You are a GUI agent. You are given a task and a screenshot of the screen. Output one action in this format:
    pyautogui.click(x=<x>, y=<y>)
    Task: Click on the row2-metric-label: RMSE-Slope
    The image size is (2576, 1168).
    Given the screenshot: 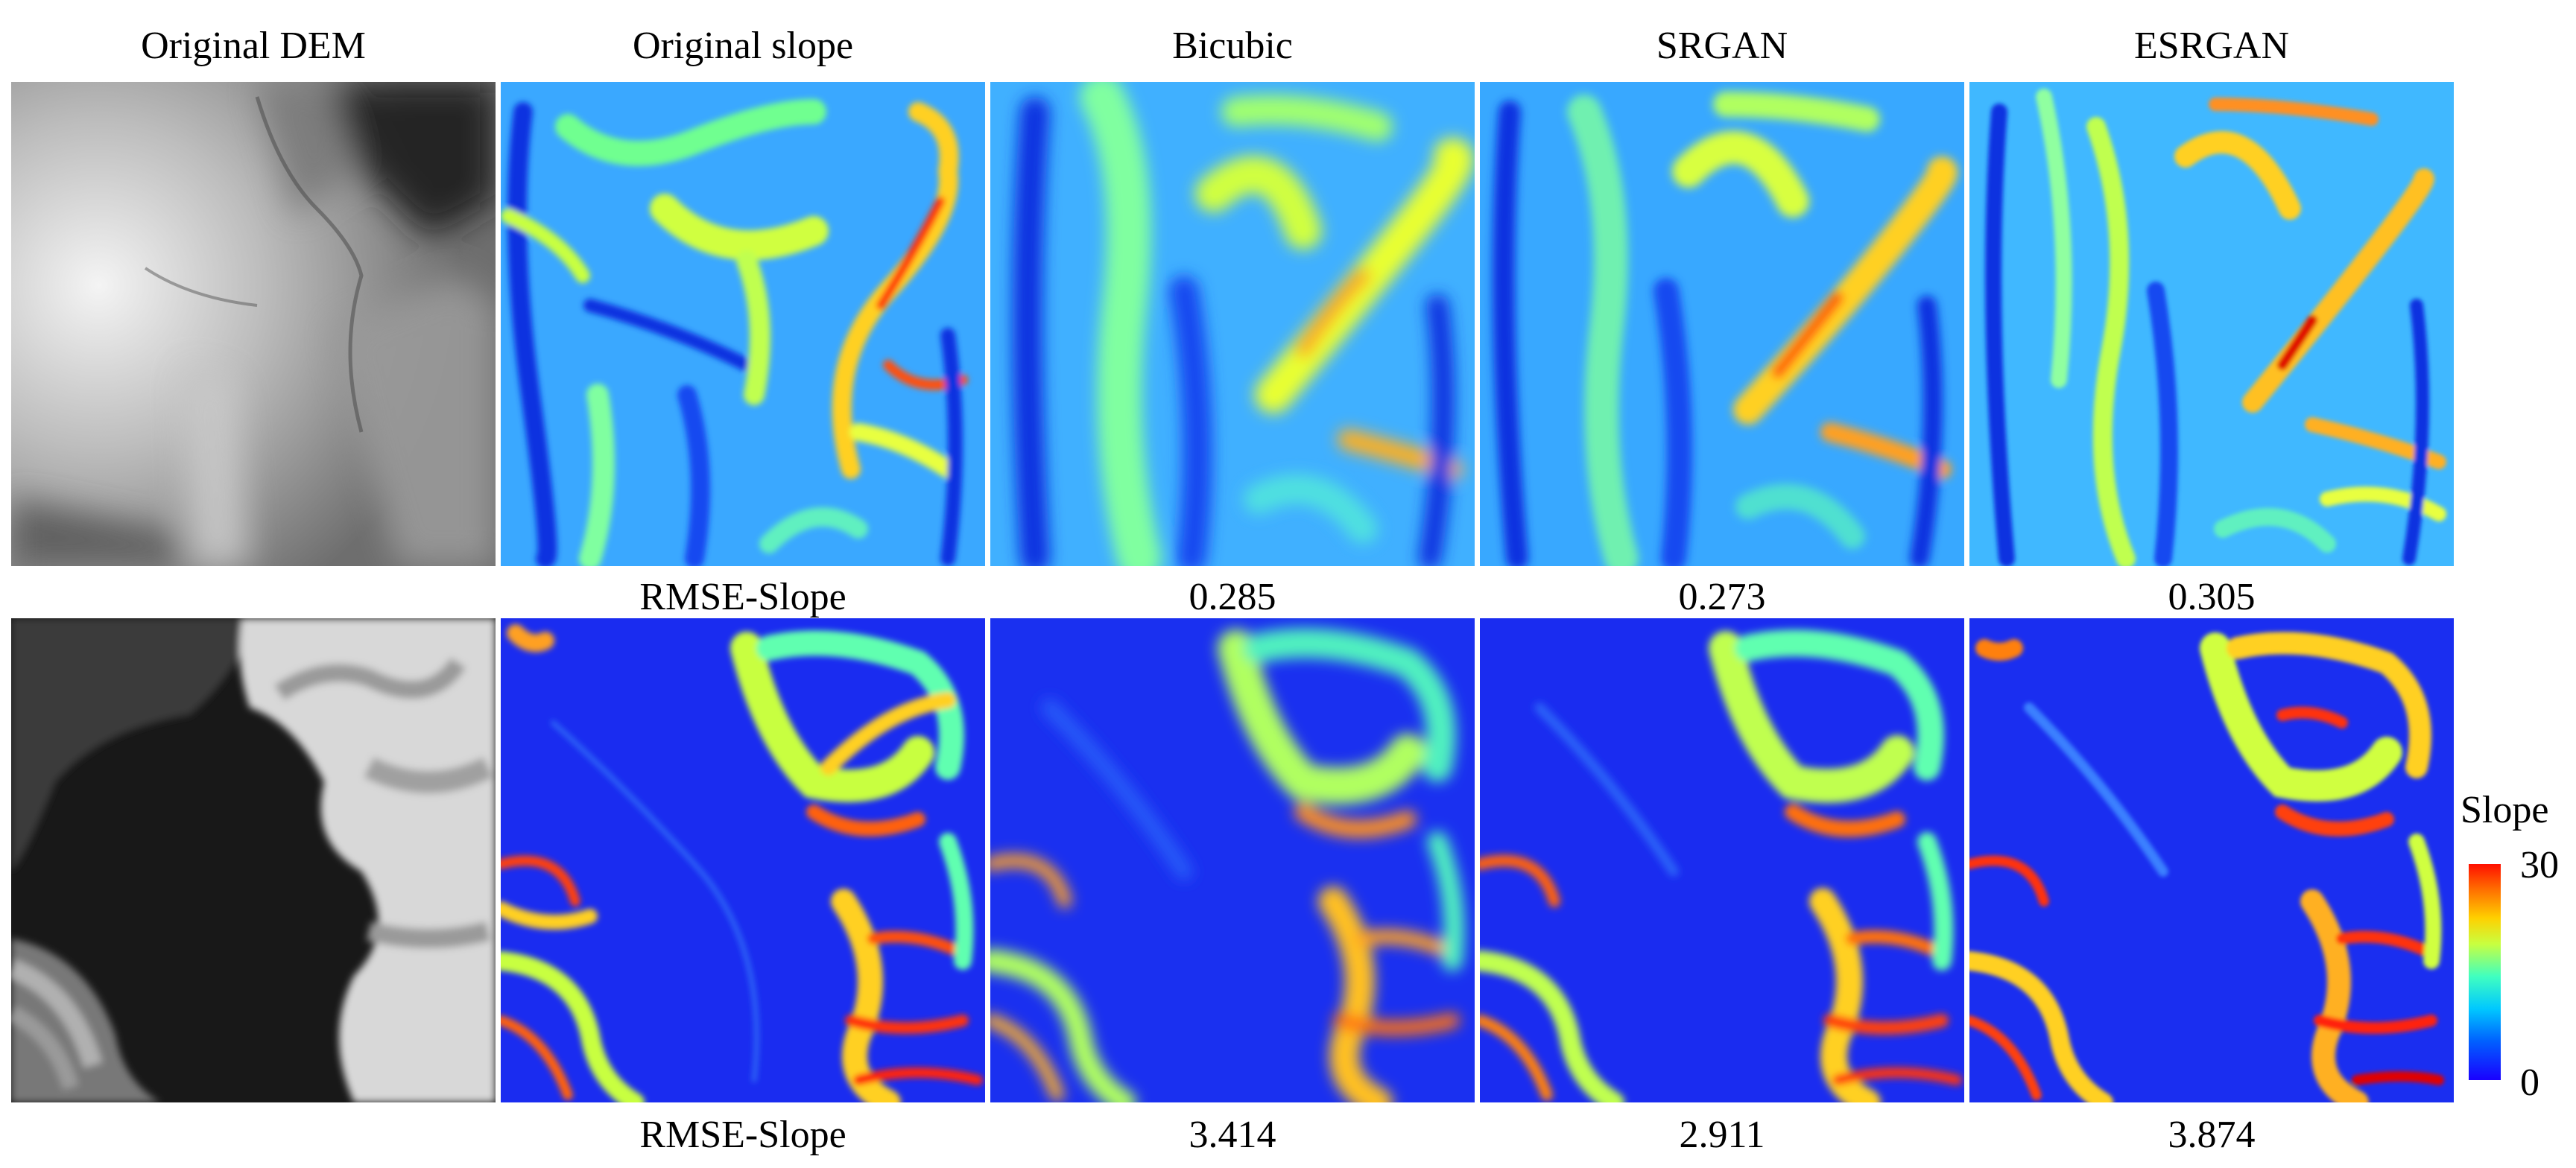 What is the action you would take?
    pyautogui.click(x=742, y=1135)
    